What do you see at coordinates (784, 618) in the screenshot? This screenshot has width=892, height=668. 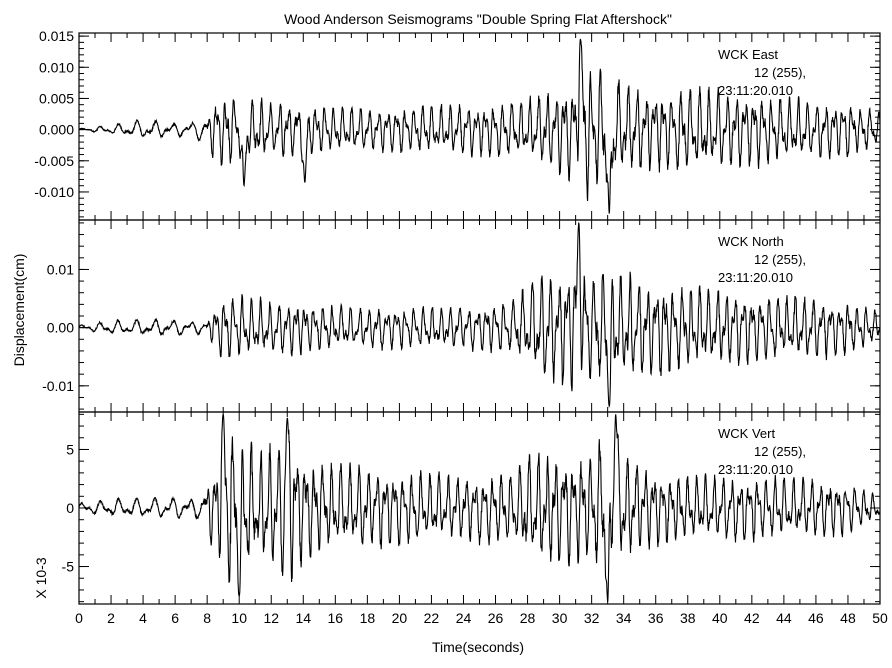 I see `x-tick-label: 44` at bounding box center [784, 618].